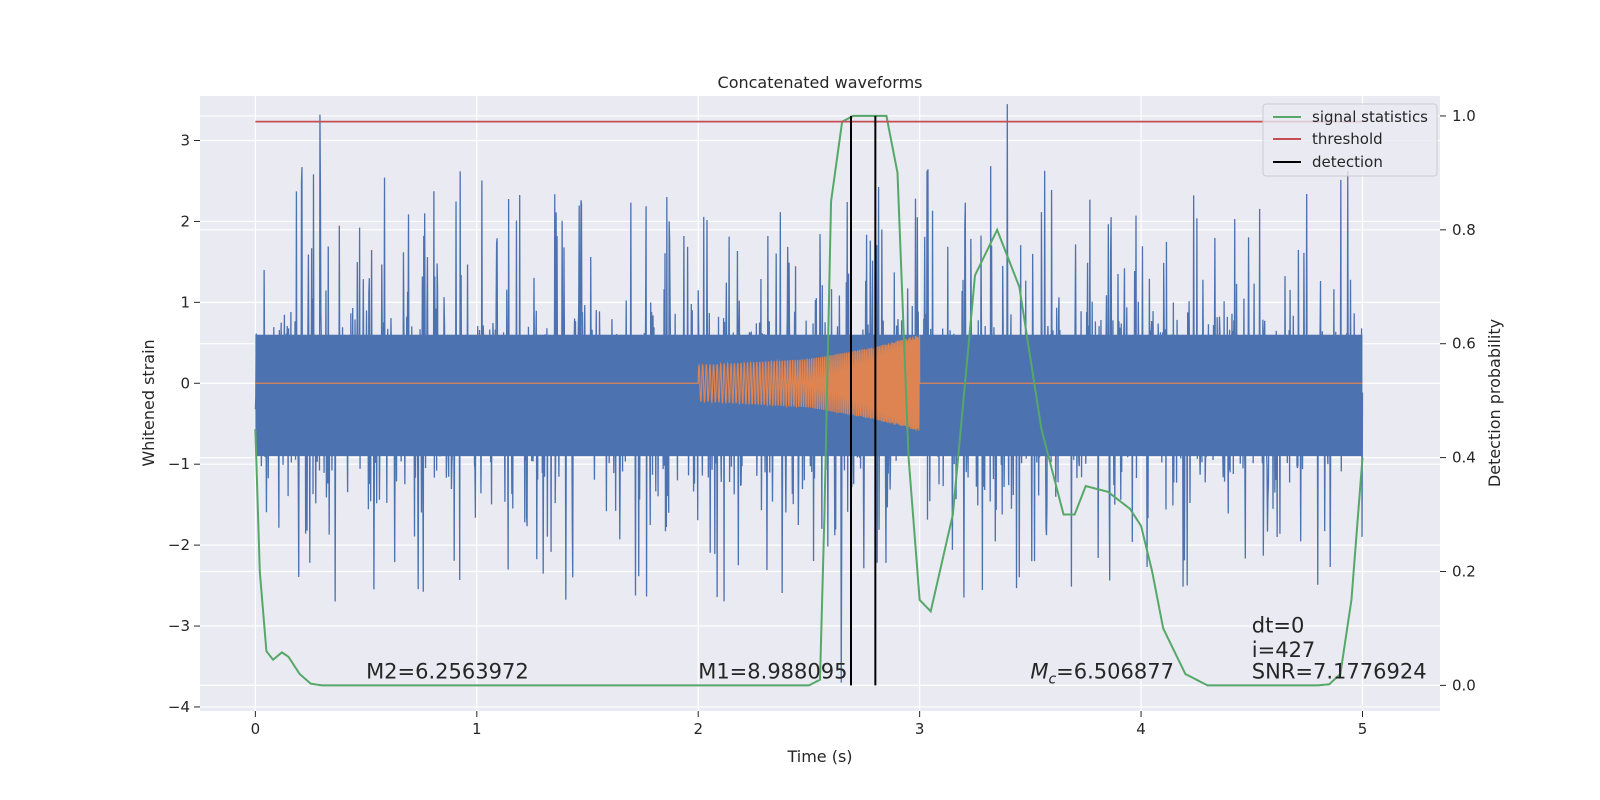 This screenshot has width=1600, height=800. I want to click on x-tick-label: 2, so click(698, 729).